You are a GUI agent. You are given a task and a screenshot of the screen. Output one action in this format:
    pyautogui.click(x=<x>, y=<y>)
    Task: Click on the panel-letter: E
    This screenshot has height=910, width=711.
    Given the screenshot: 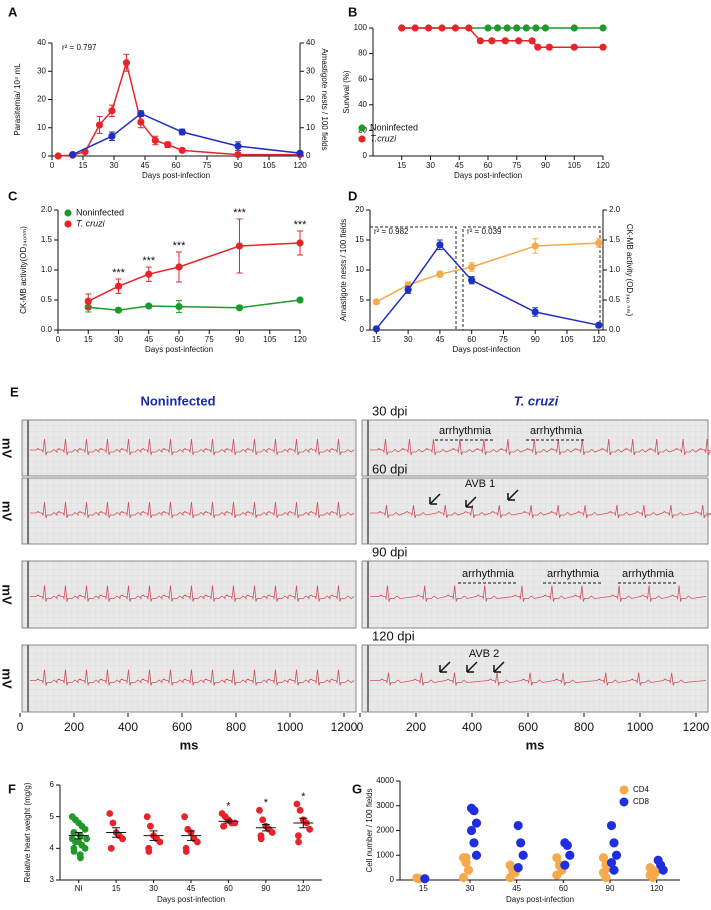 What is the action you would take?
    pyautogui.click(x=14, y=391)
    